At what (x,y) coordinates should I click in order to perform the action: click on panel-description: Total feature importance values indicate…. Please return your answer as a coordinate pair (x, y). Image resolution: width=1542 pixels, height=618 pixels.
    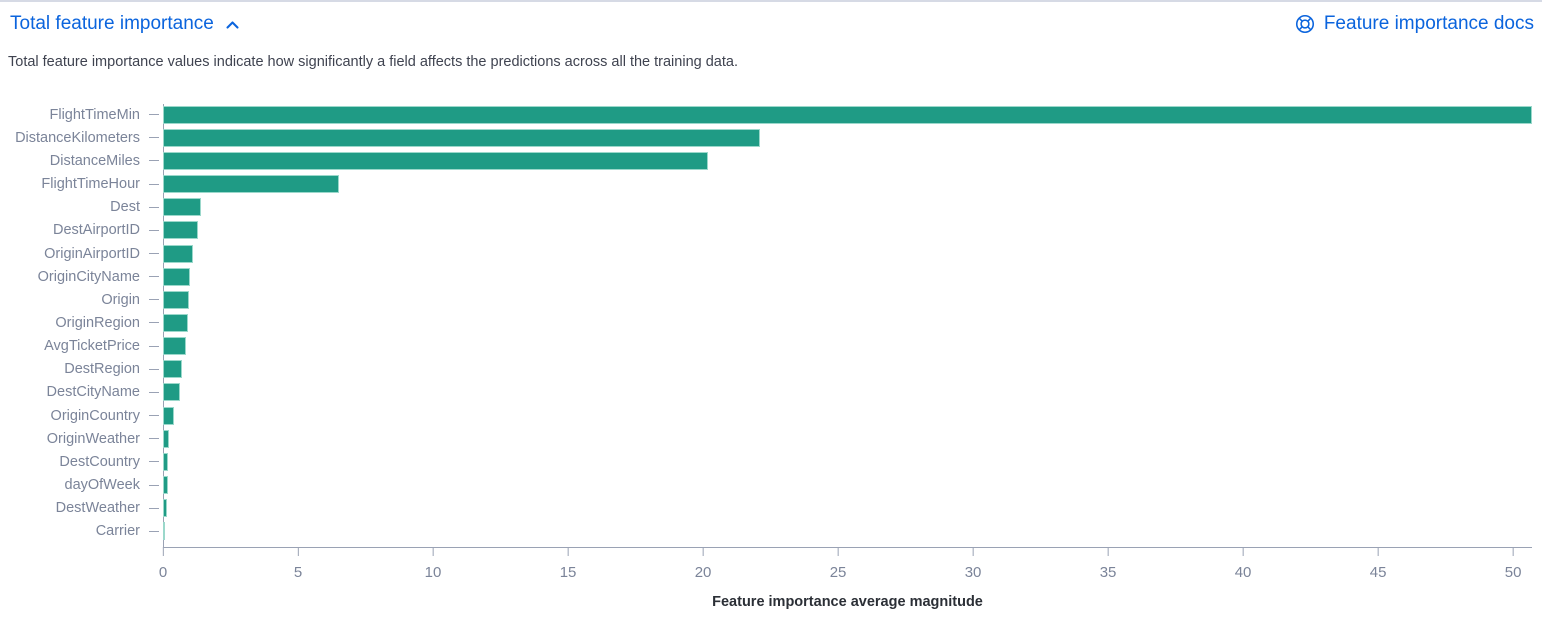
    Looking at the image, I should click on (373, 62).